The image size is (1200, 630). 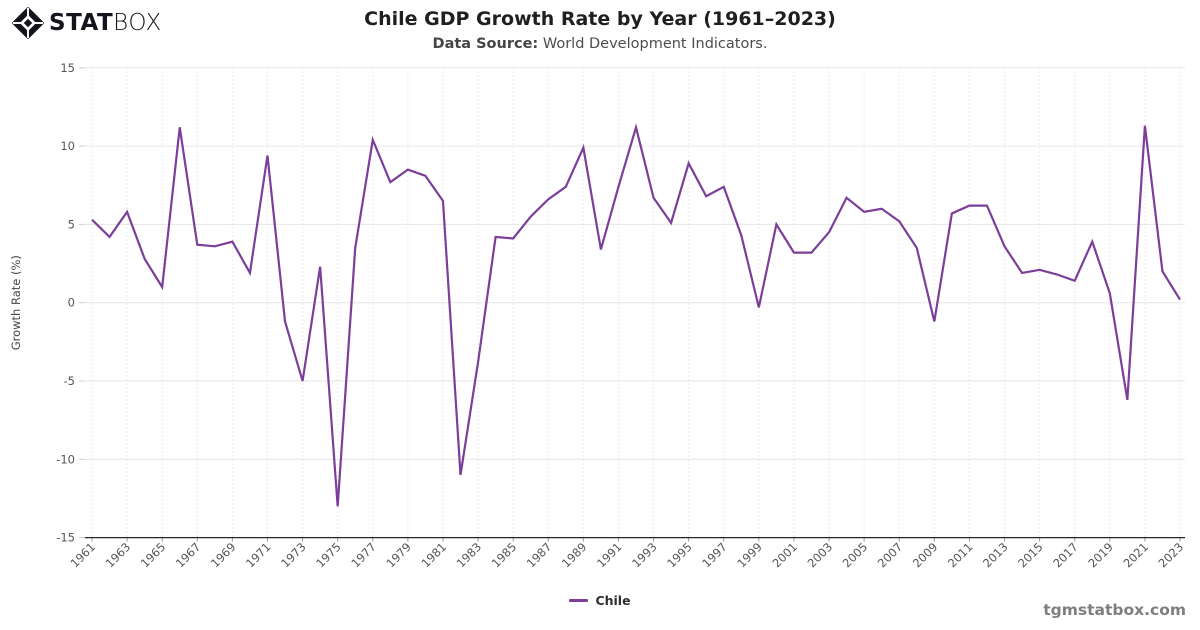 What do you see at coordinates (65, 538) in the screenshot?
I see `svg-text: -15` at bounding box center [65, 538].